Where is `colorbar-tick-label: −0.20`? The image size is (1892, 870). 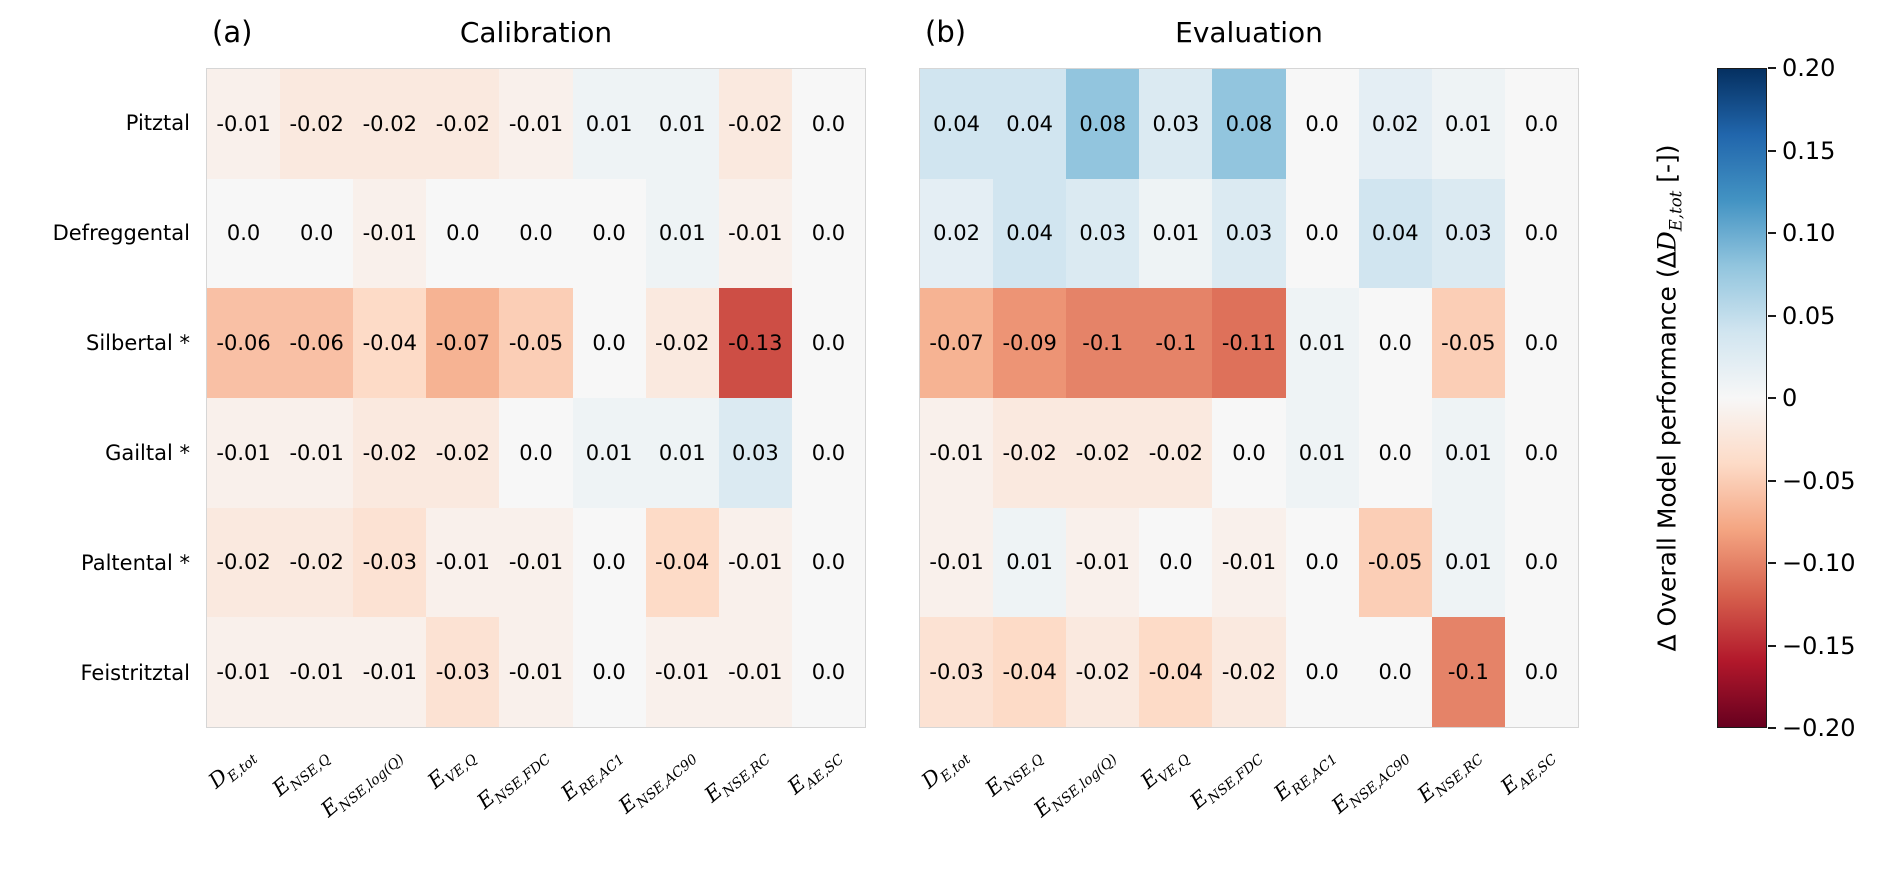 colorbar-tick-label: −0.20 is located at coordinates (1819, 728).